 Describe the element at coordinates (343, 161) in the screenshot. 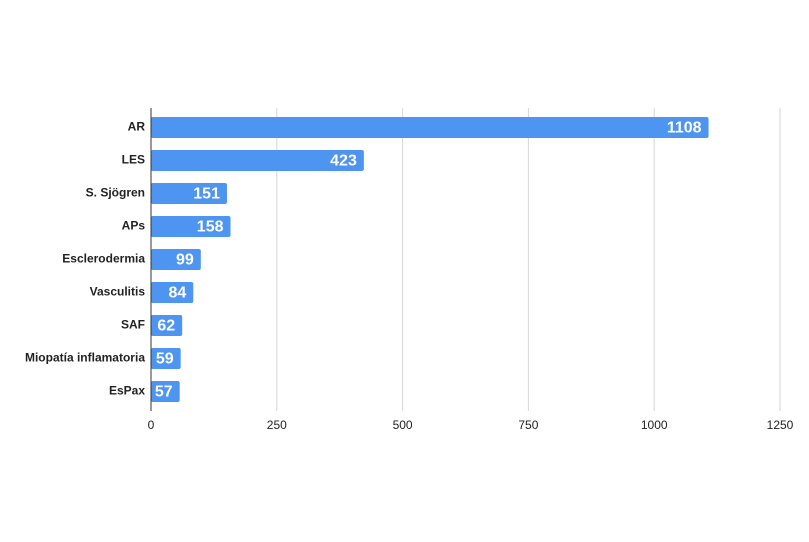

I see `data-label: 423` at that location.